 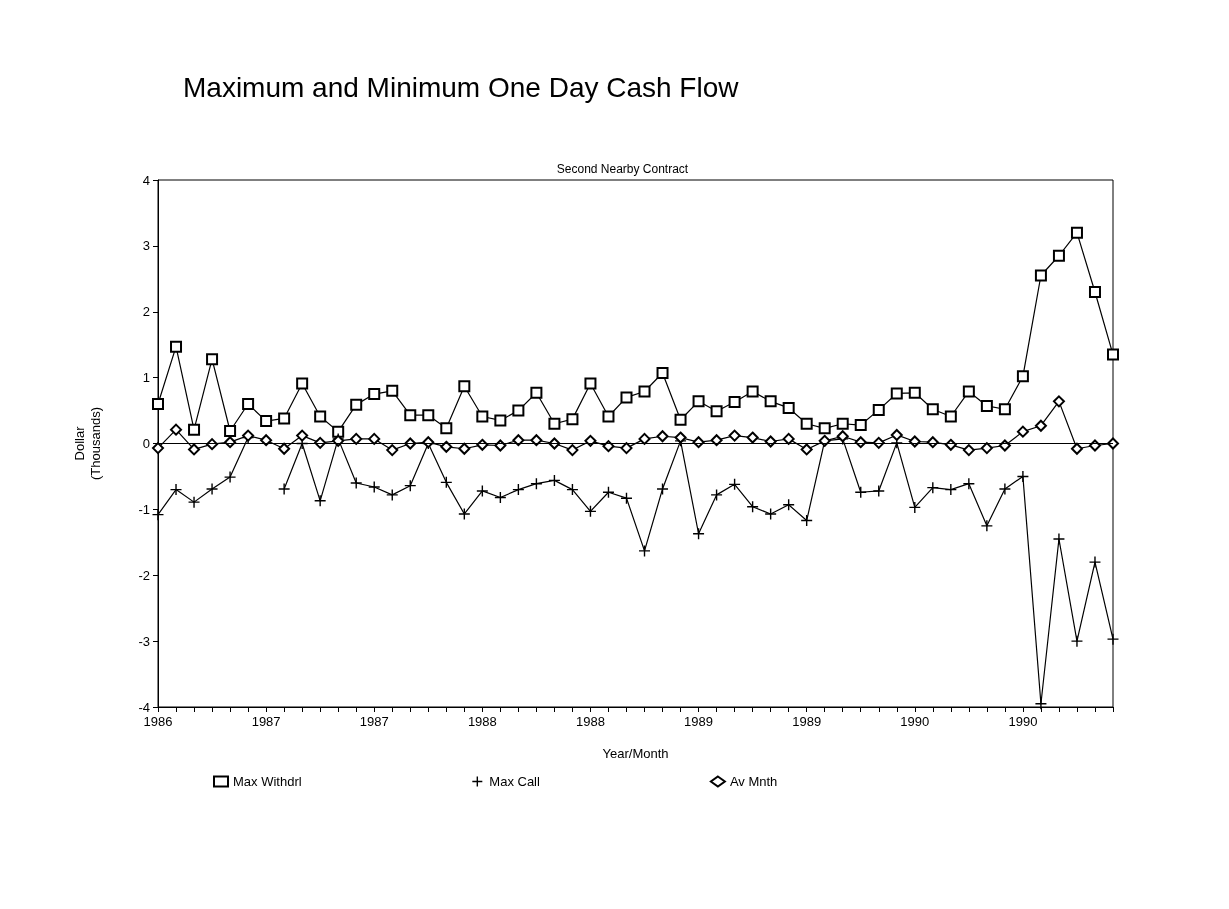 What do you see at coordinates (146, 180) in the screenshot?
I see `y-tick-label: 4` at bounding box center [146, 180].